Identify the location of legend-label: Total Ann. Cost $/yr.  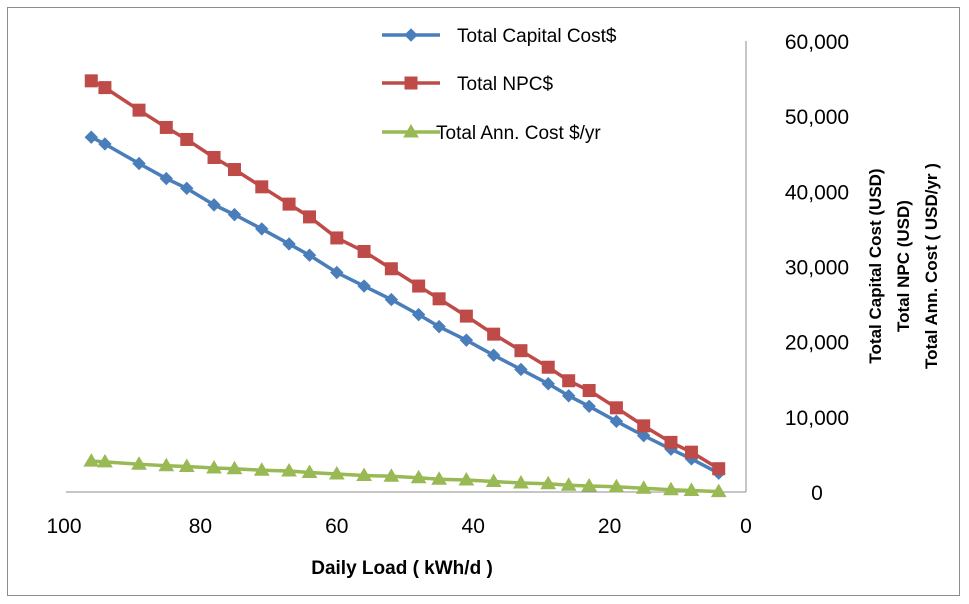
(518, 133).